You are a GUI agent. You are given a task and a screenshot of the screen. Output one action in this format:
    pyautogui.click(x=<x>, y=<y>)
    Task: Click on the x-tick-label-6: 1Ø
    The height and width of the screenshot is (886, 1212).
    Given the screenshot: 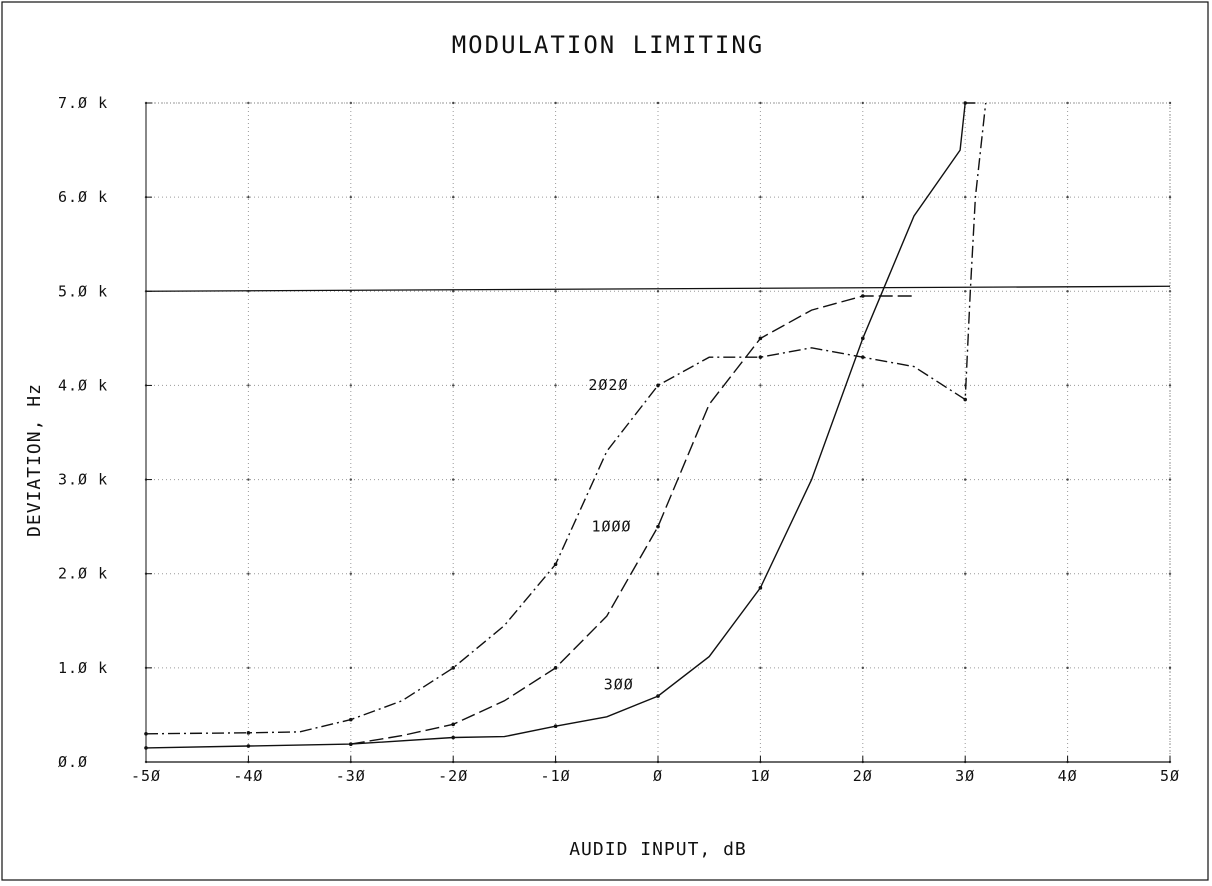 What is the action you would take?
    pyautogui.click(x=760, y=776)
    